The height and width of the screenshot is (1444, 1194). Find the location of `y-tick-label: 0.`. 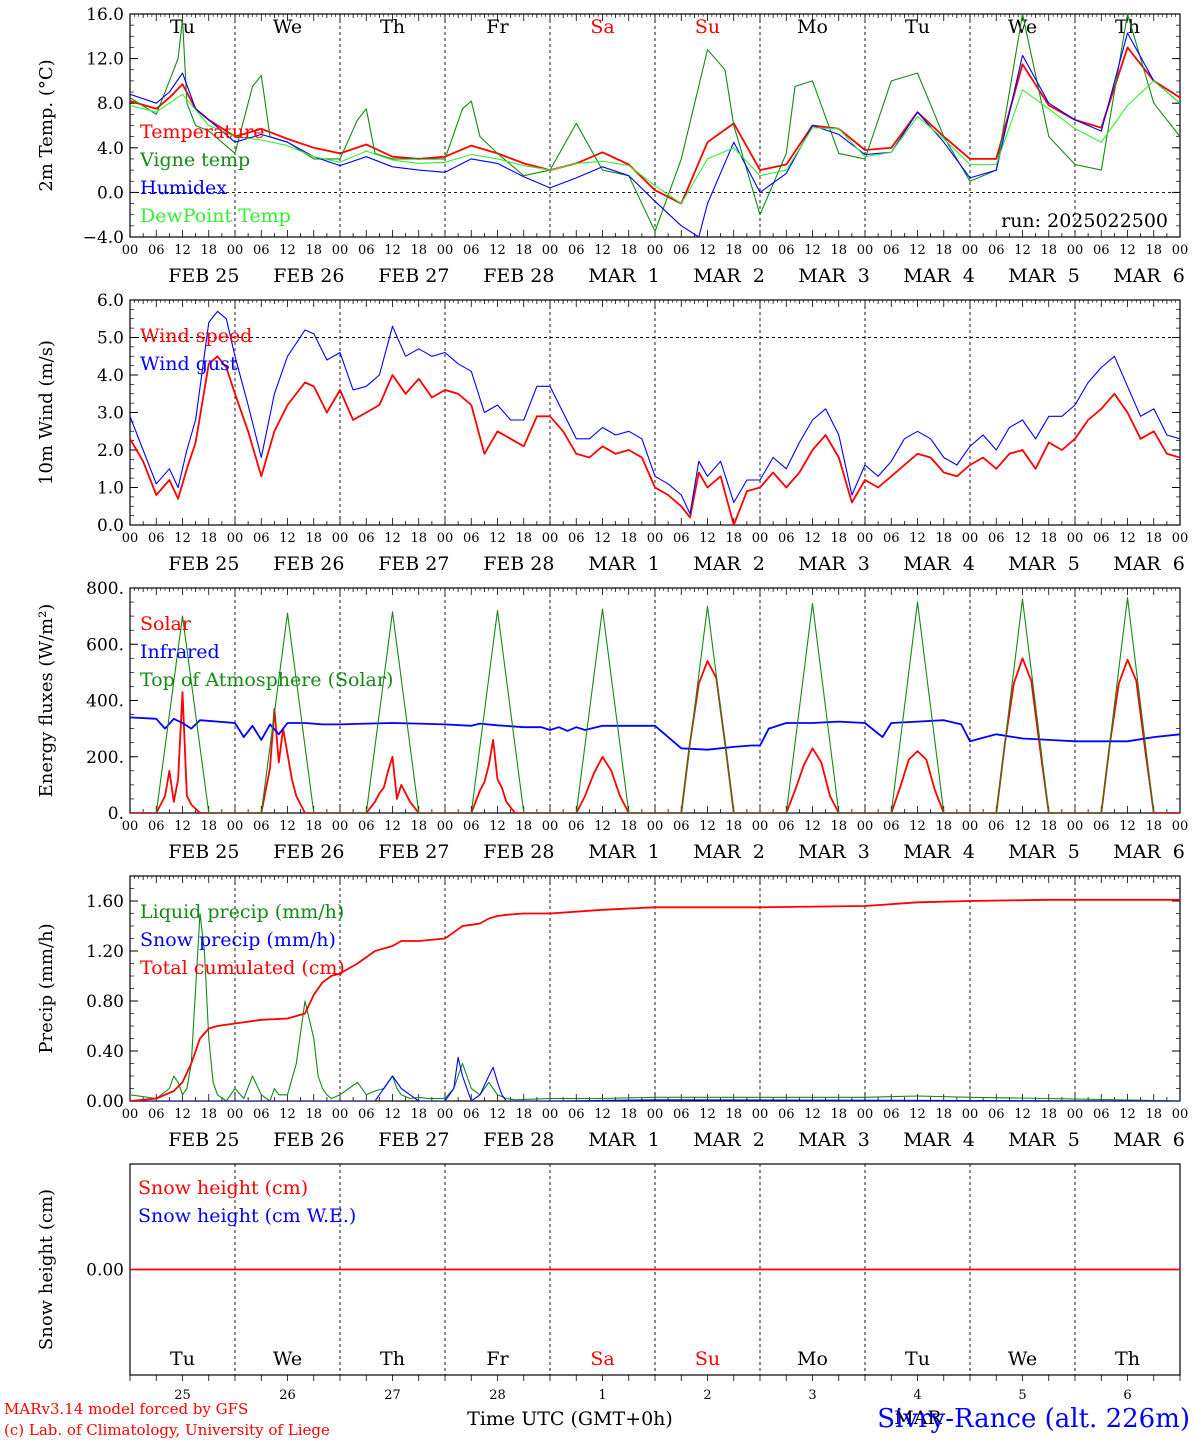

y-tick-label: 0. is located at coordinates (116, 814).